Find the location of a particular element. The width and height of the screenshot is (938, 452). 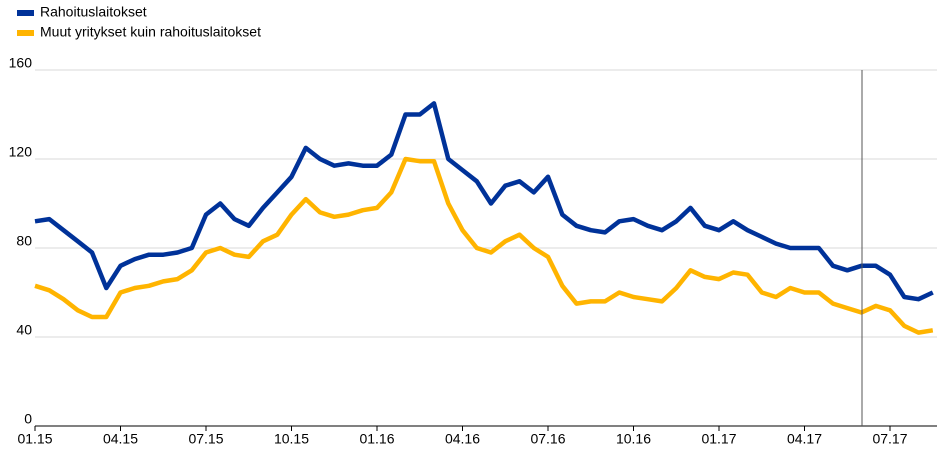

x-tick-label: 07.15 is located at coordinates (205, 439).